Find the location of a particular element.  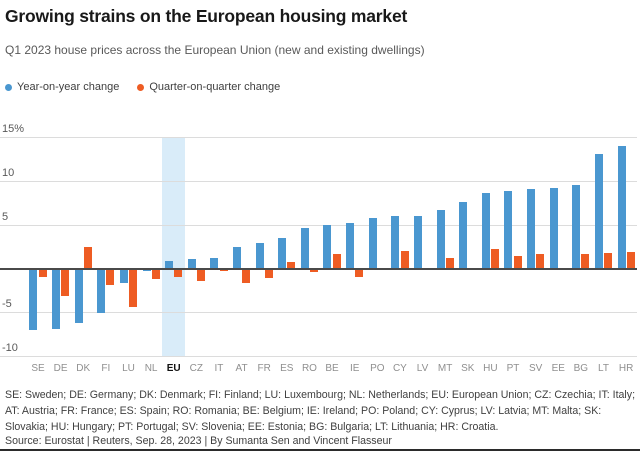

bar-qoq-EU is located at coordinates (178, 273).